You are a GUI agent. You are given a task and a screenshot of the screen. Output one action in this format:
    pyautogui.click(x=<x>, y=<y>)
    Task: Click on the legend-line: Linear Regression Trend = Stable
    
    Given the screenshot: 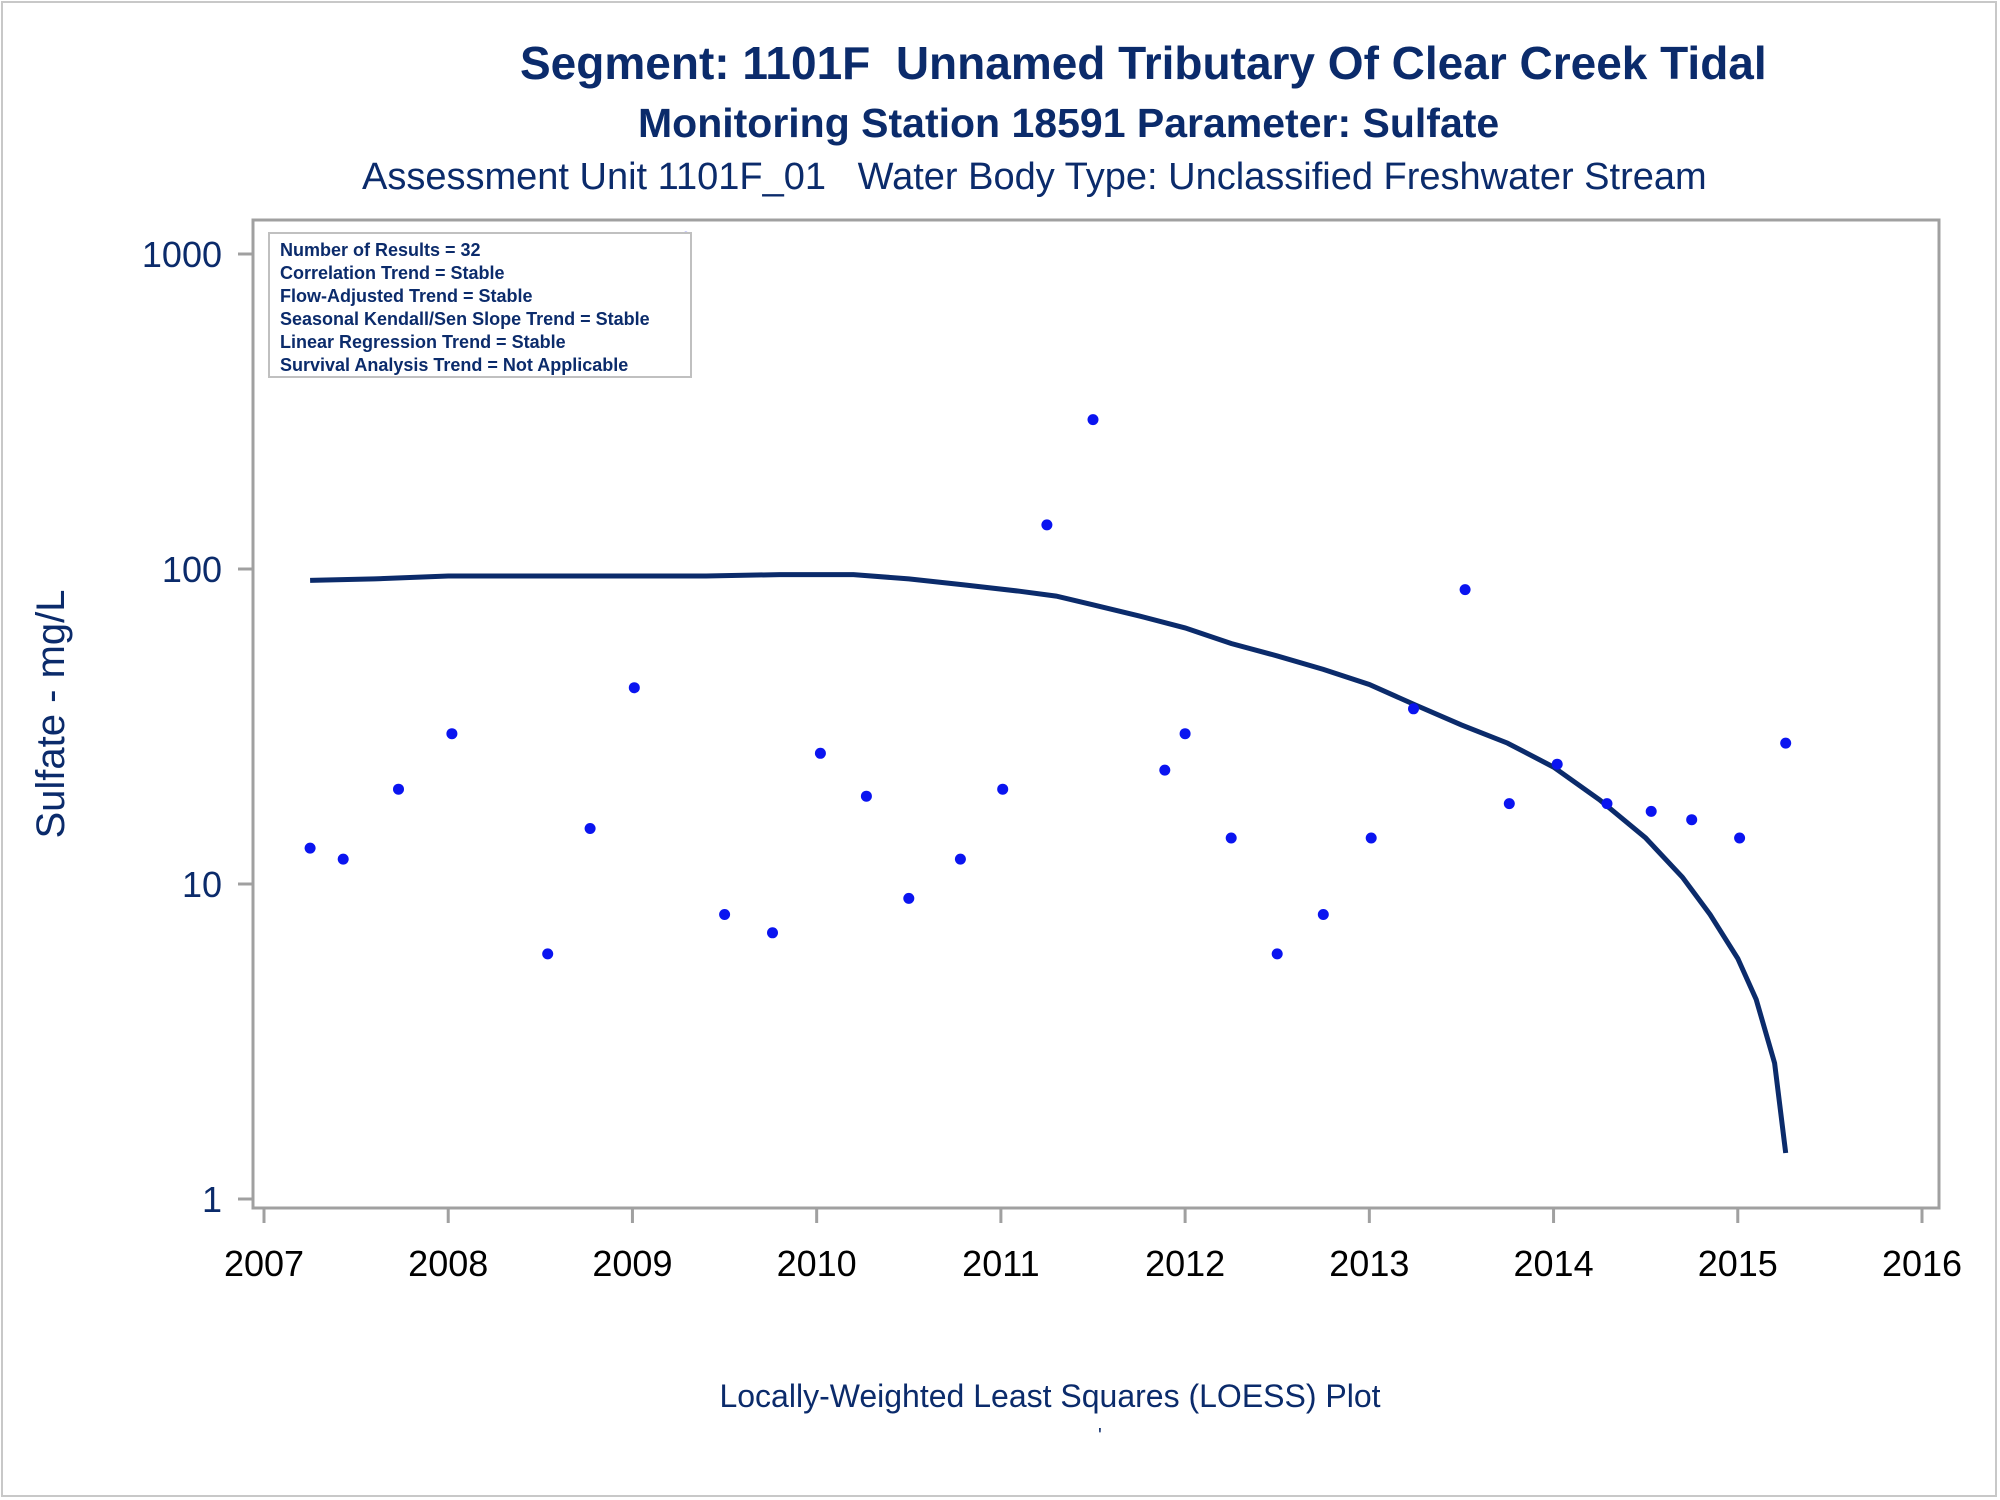 What is the action you would take?
    pyautogui.click(x=423, y=342)
    